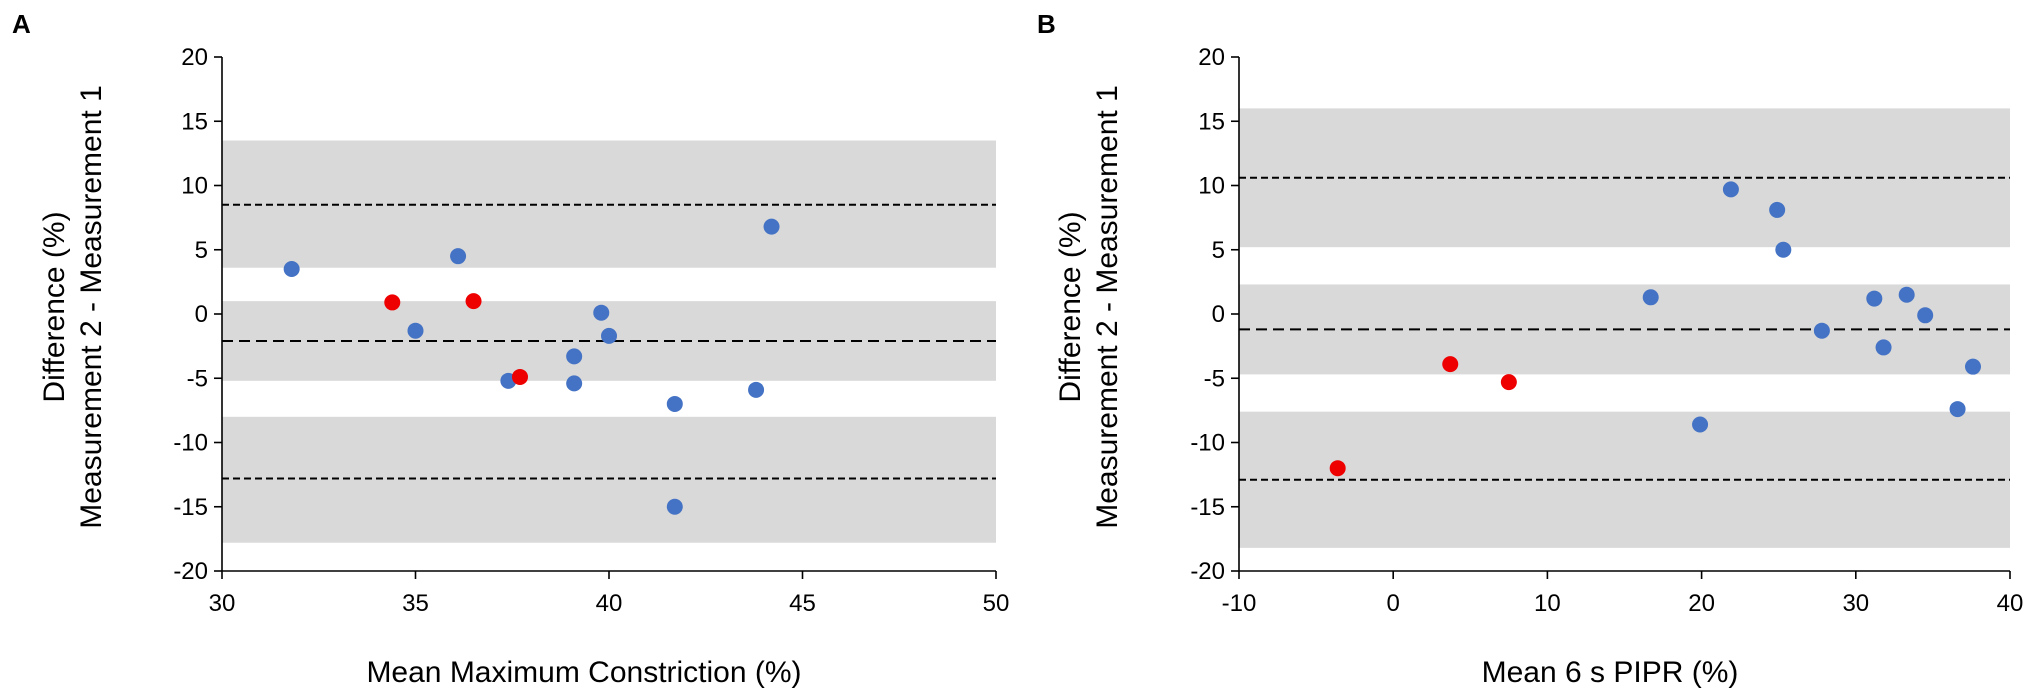  I want to click on panel-a-y-tick-label: -10, so click(190, 443).